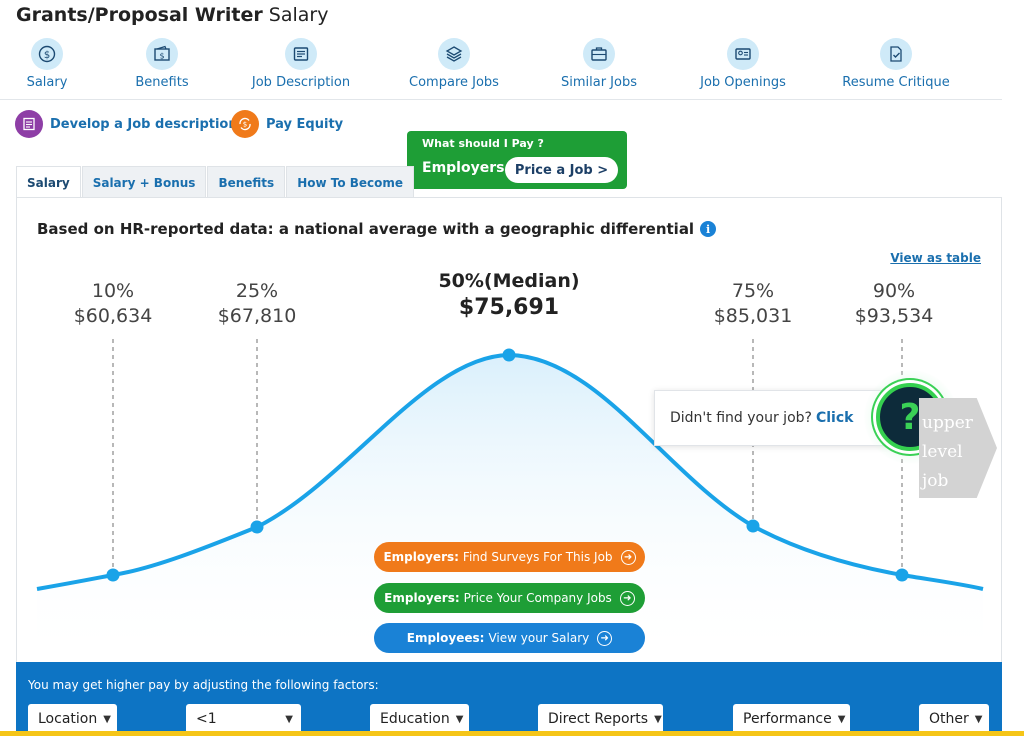 This screenshot has height=736, width=1024. What do you see at coordinates (243, 719) in the screenshot?
I see `experience-select: <1 ▼` at bounding box center [243, 719].